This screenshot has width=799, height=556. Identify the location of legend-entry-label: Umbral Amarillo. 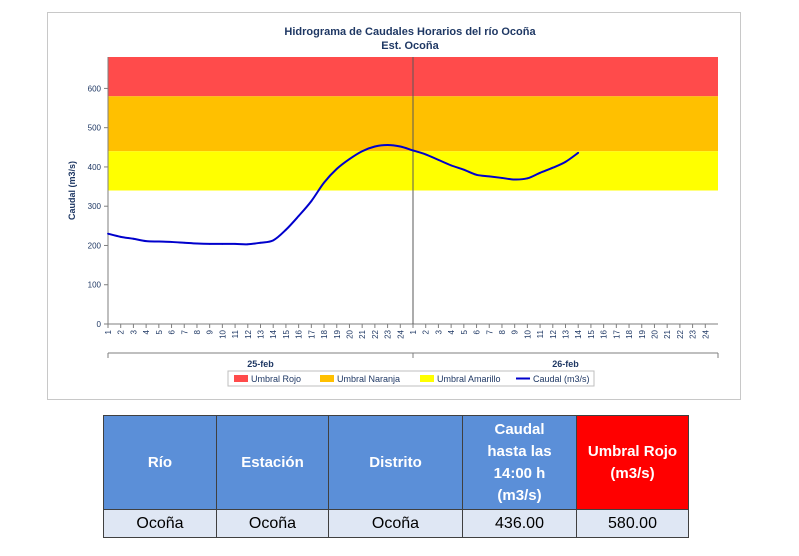
(469, 379).